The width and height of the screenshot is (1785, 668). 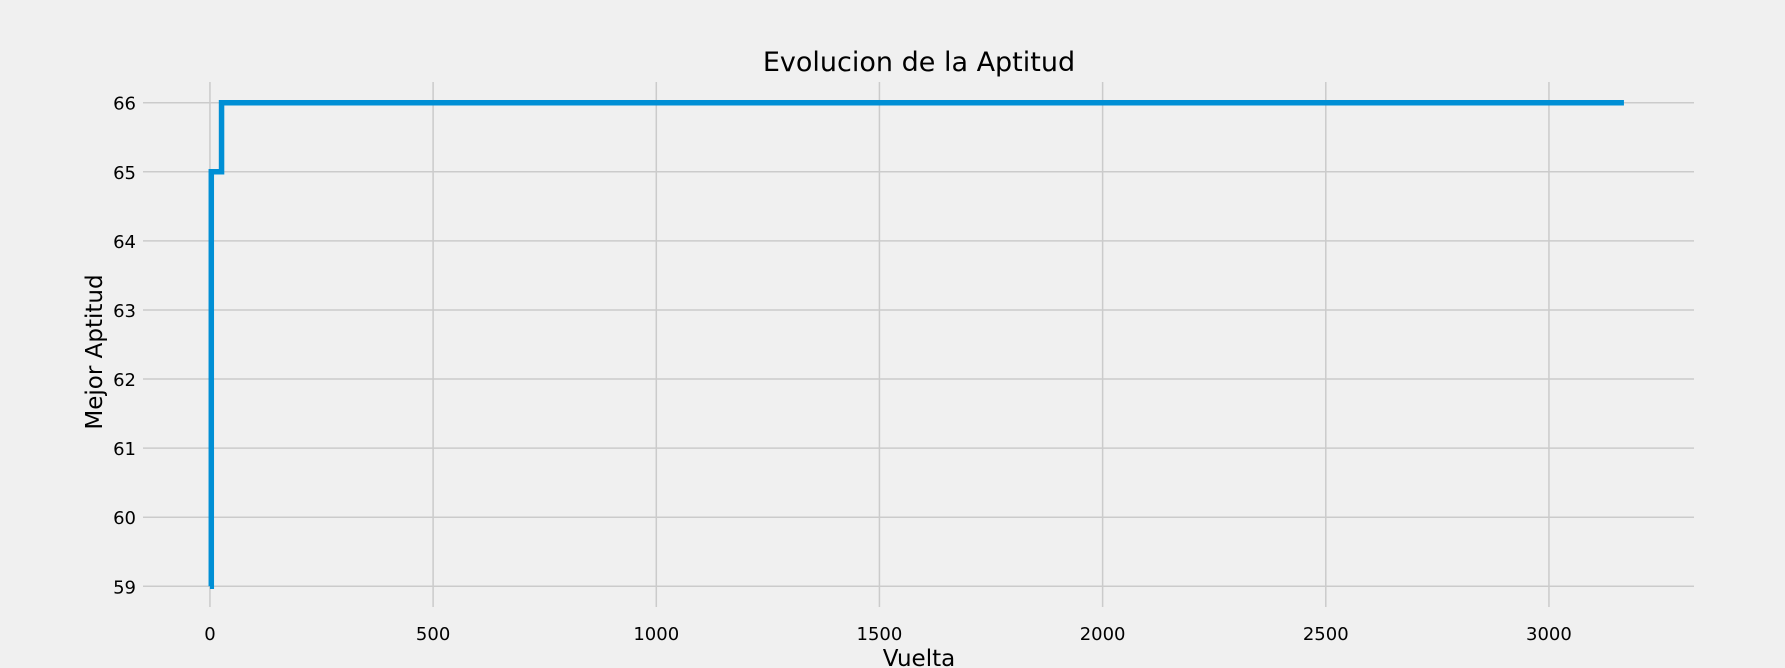 What do you see at coordinates (124, 346) in the screenshot?
I see `y-tick-labels: 59 60 61 62 63 64 65 66` at bounding box center [124, 346].